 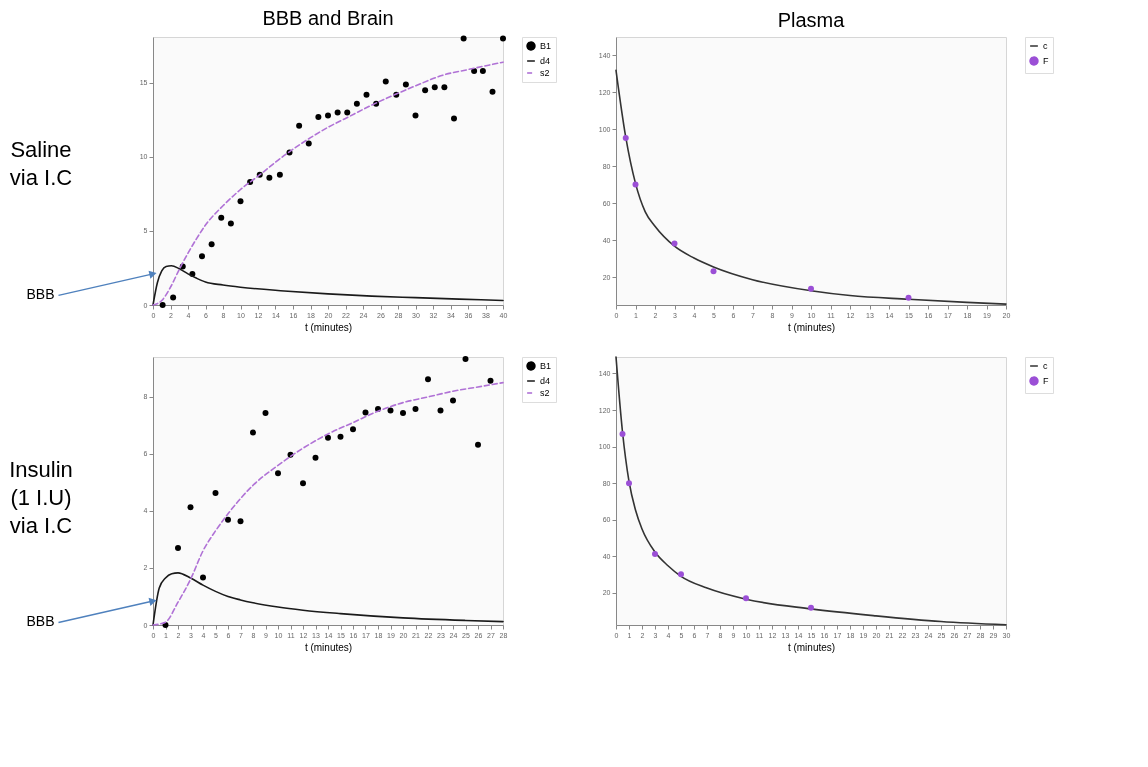 I want to click on text: Saline via I.C, so click(x=41, y=163).